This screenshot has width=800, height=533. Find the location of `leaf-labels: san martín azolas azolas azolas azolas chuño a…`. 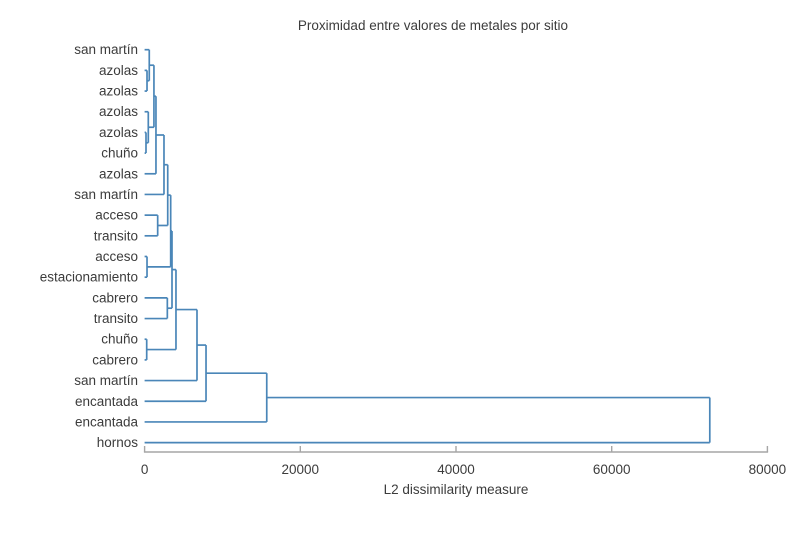

leaf-labels: san martín azolas azolas azolas azolas chuño a… is located at coordinates (89, 246).